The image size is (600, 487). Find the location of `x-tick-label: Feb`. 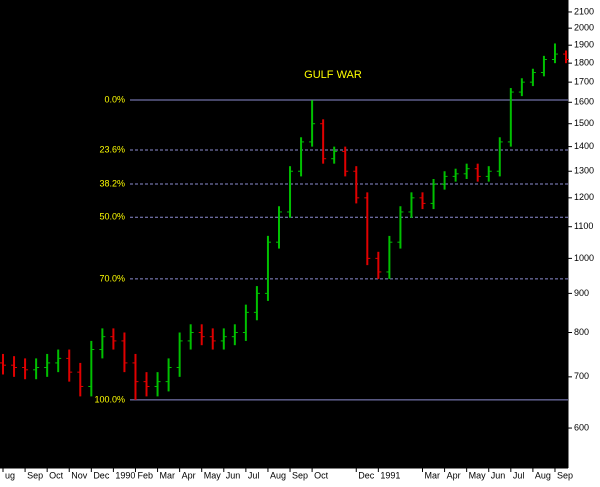

x-tick-label: Feb is located at coordinates (145, 475).